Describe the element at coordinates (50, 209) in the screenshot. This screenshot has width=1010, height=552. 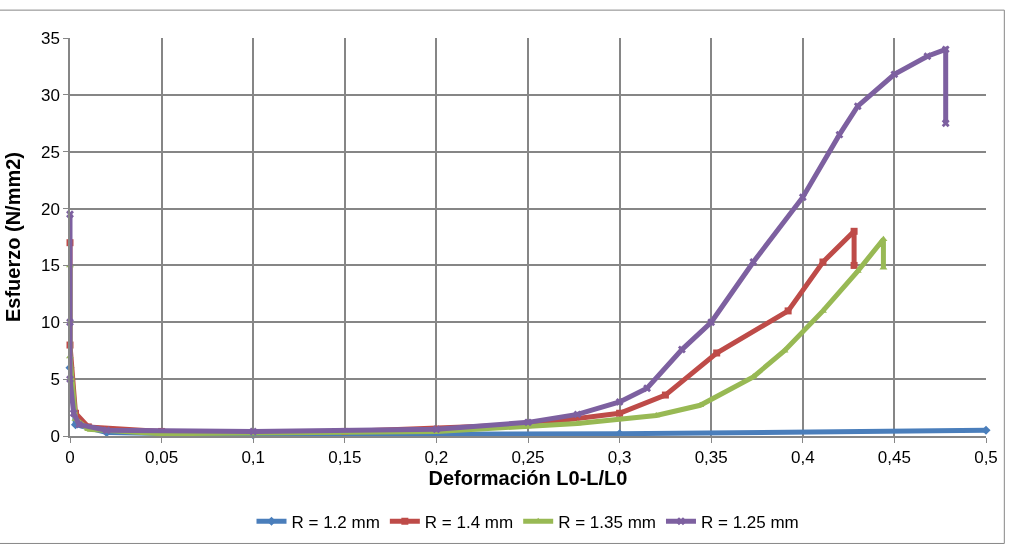
I see `y-tick-label: 20` at that location.